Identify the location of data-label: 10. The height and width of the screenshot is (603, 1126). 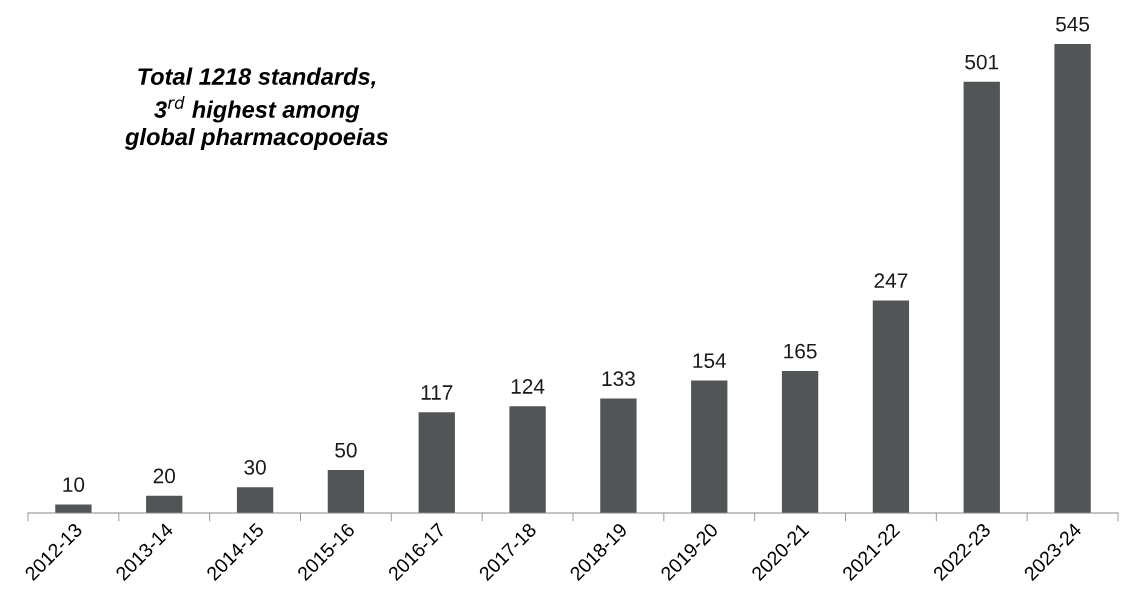
(74, 484).